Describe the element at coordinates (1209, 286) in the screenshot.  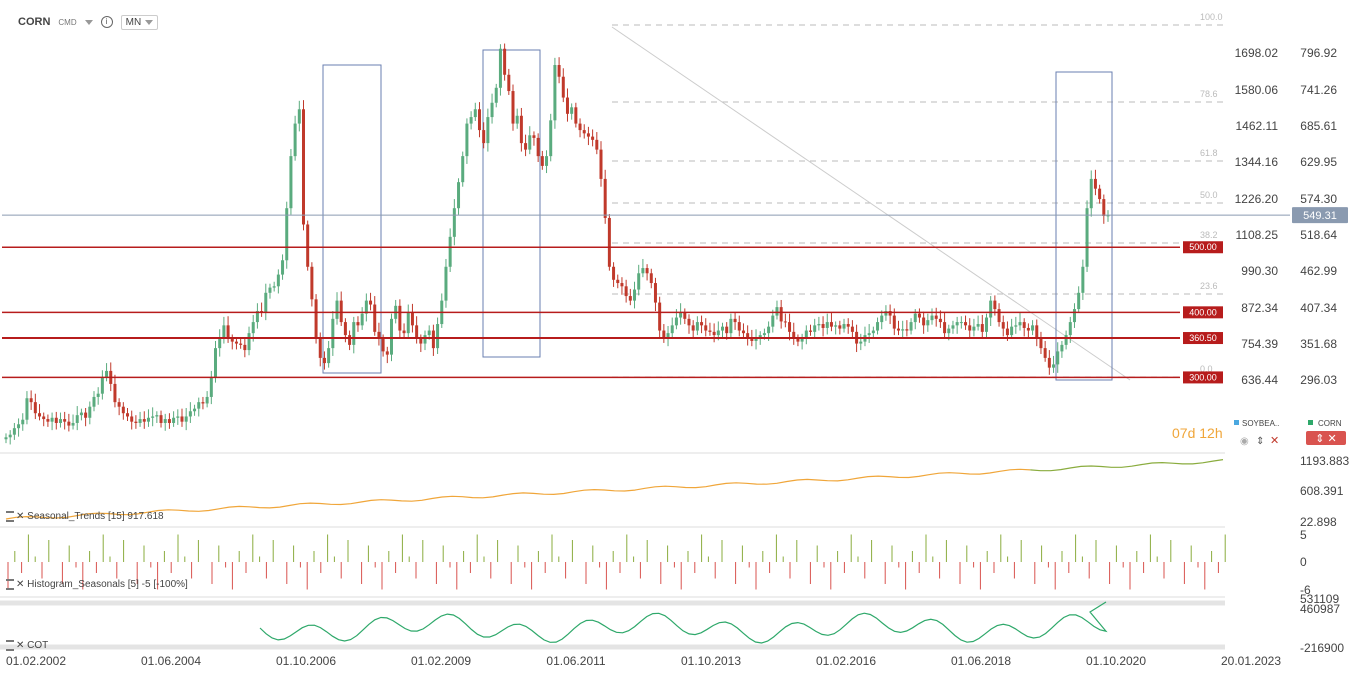
I see `fib-label: 23.6` at that location.